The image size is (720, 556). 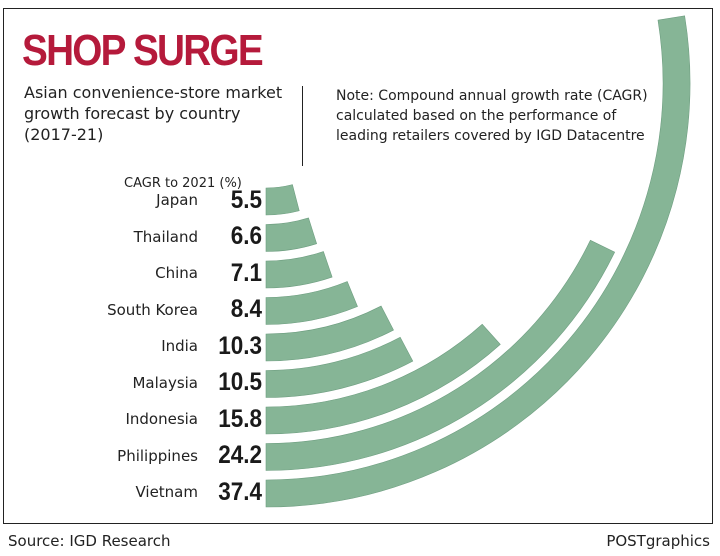 What do you see at coordinates (143, 50) in the screenshot?
I see `chart-title: SHOP SURGE` at bounding box center [143, 50].